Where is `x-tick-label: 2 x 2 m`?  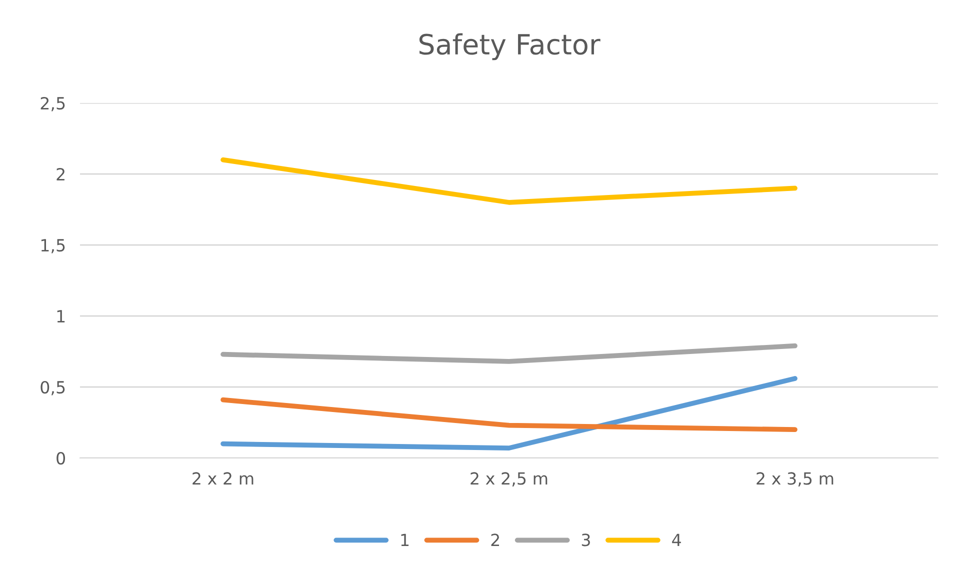 x-tick-label: 2 x 2 m is located at coordinates (223, 478).